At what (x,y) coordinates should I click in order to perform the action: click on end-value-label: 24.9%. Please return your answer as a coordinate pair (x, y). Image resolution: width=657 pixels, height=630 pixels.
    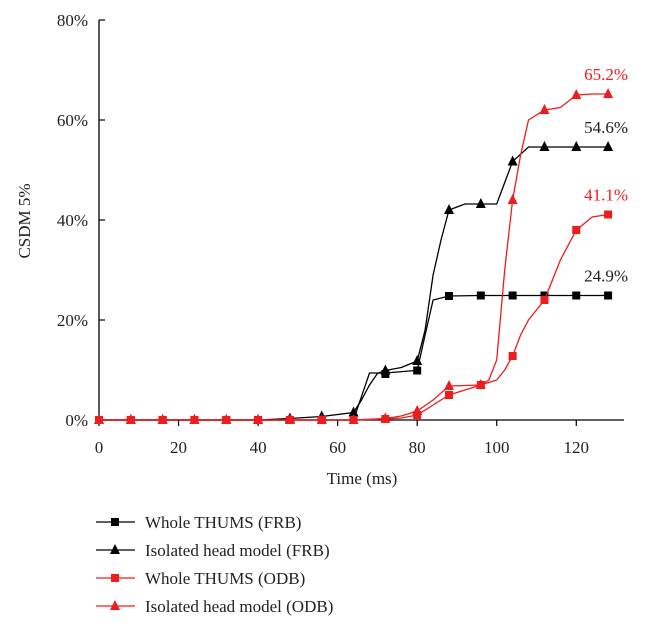
    Looking at the image, I should click on (606, 276).